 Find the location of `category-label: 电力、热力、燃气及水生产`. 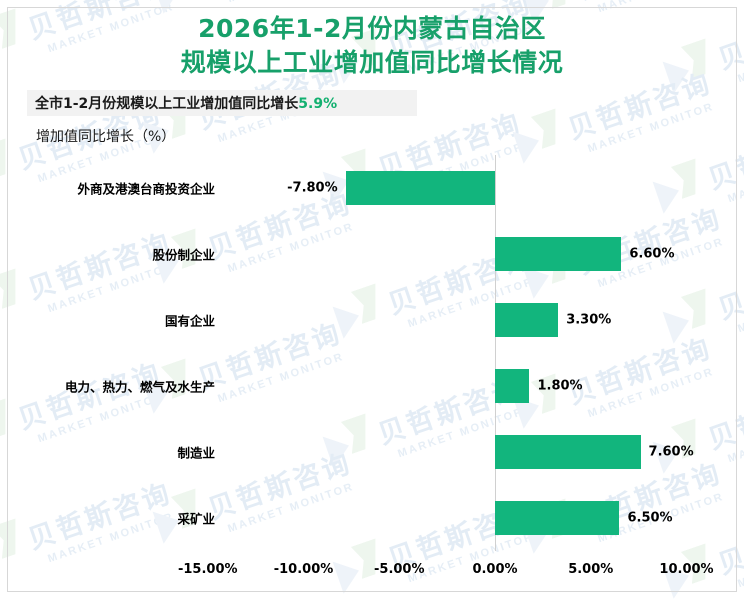

category-label: 电力、热力、燃气及水生产 is located at coordinates (139, 387).